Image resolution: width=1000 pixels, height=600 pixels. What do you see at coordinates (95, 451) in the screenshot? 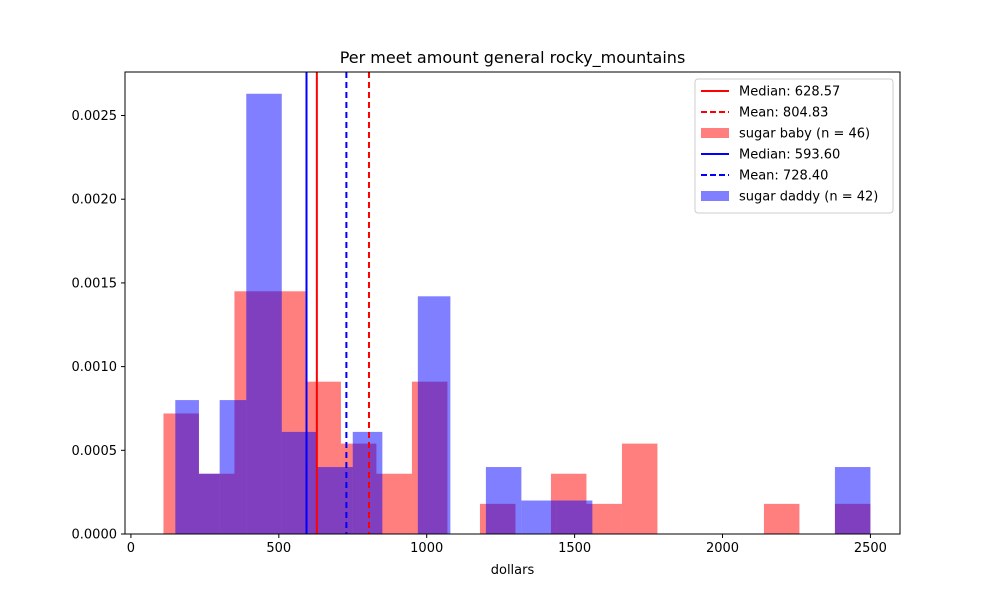
I see `y-tick-label: 0.0005` at bounding box center [95, 451].